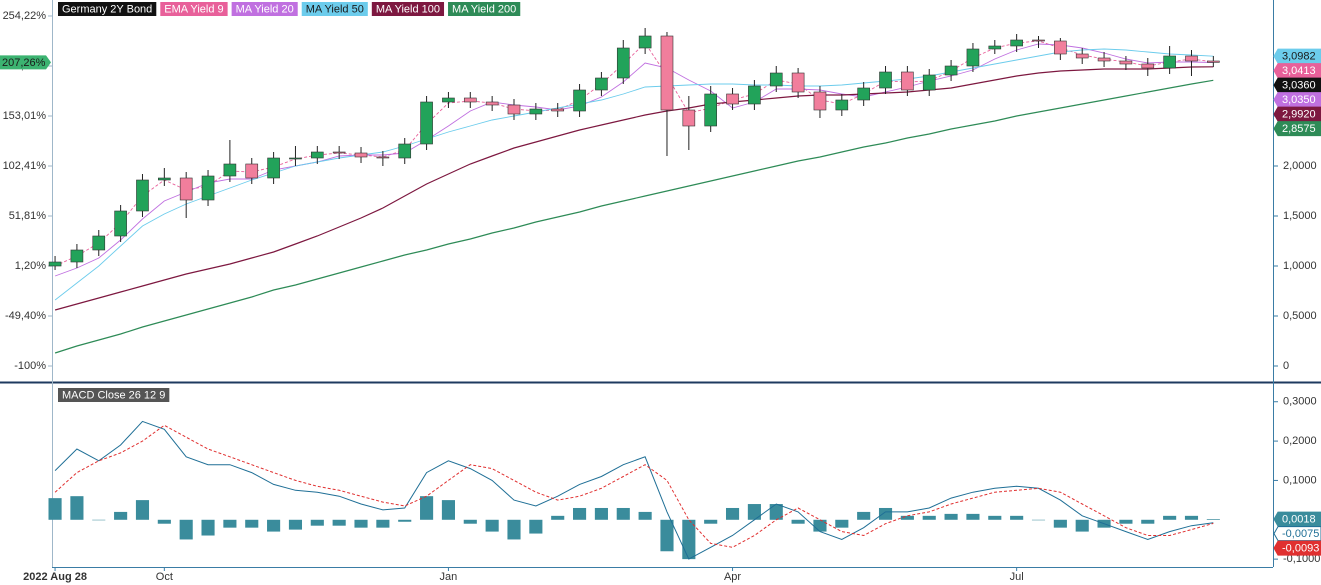  I want to click on legend-item: EMA Yield 9, so click(194, 9).